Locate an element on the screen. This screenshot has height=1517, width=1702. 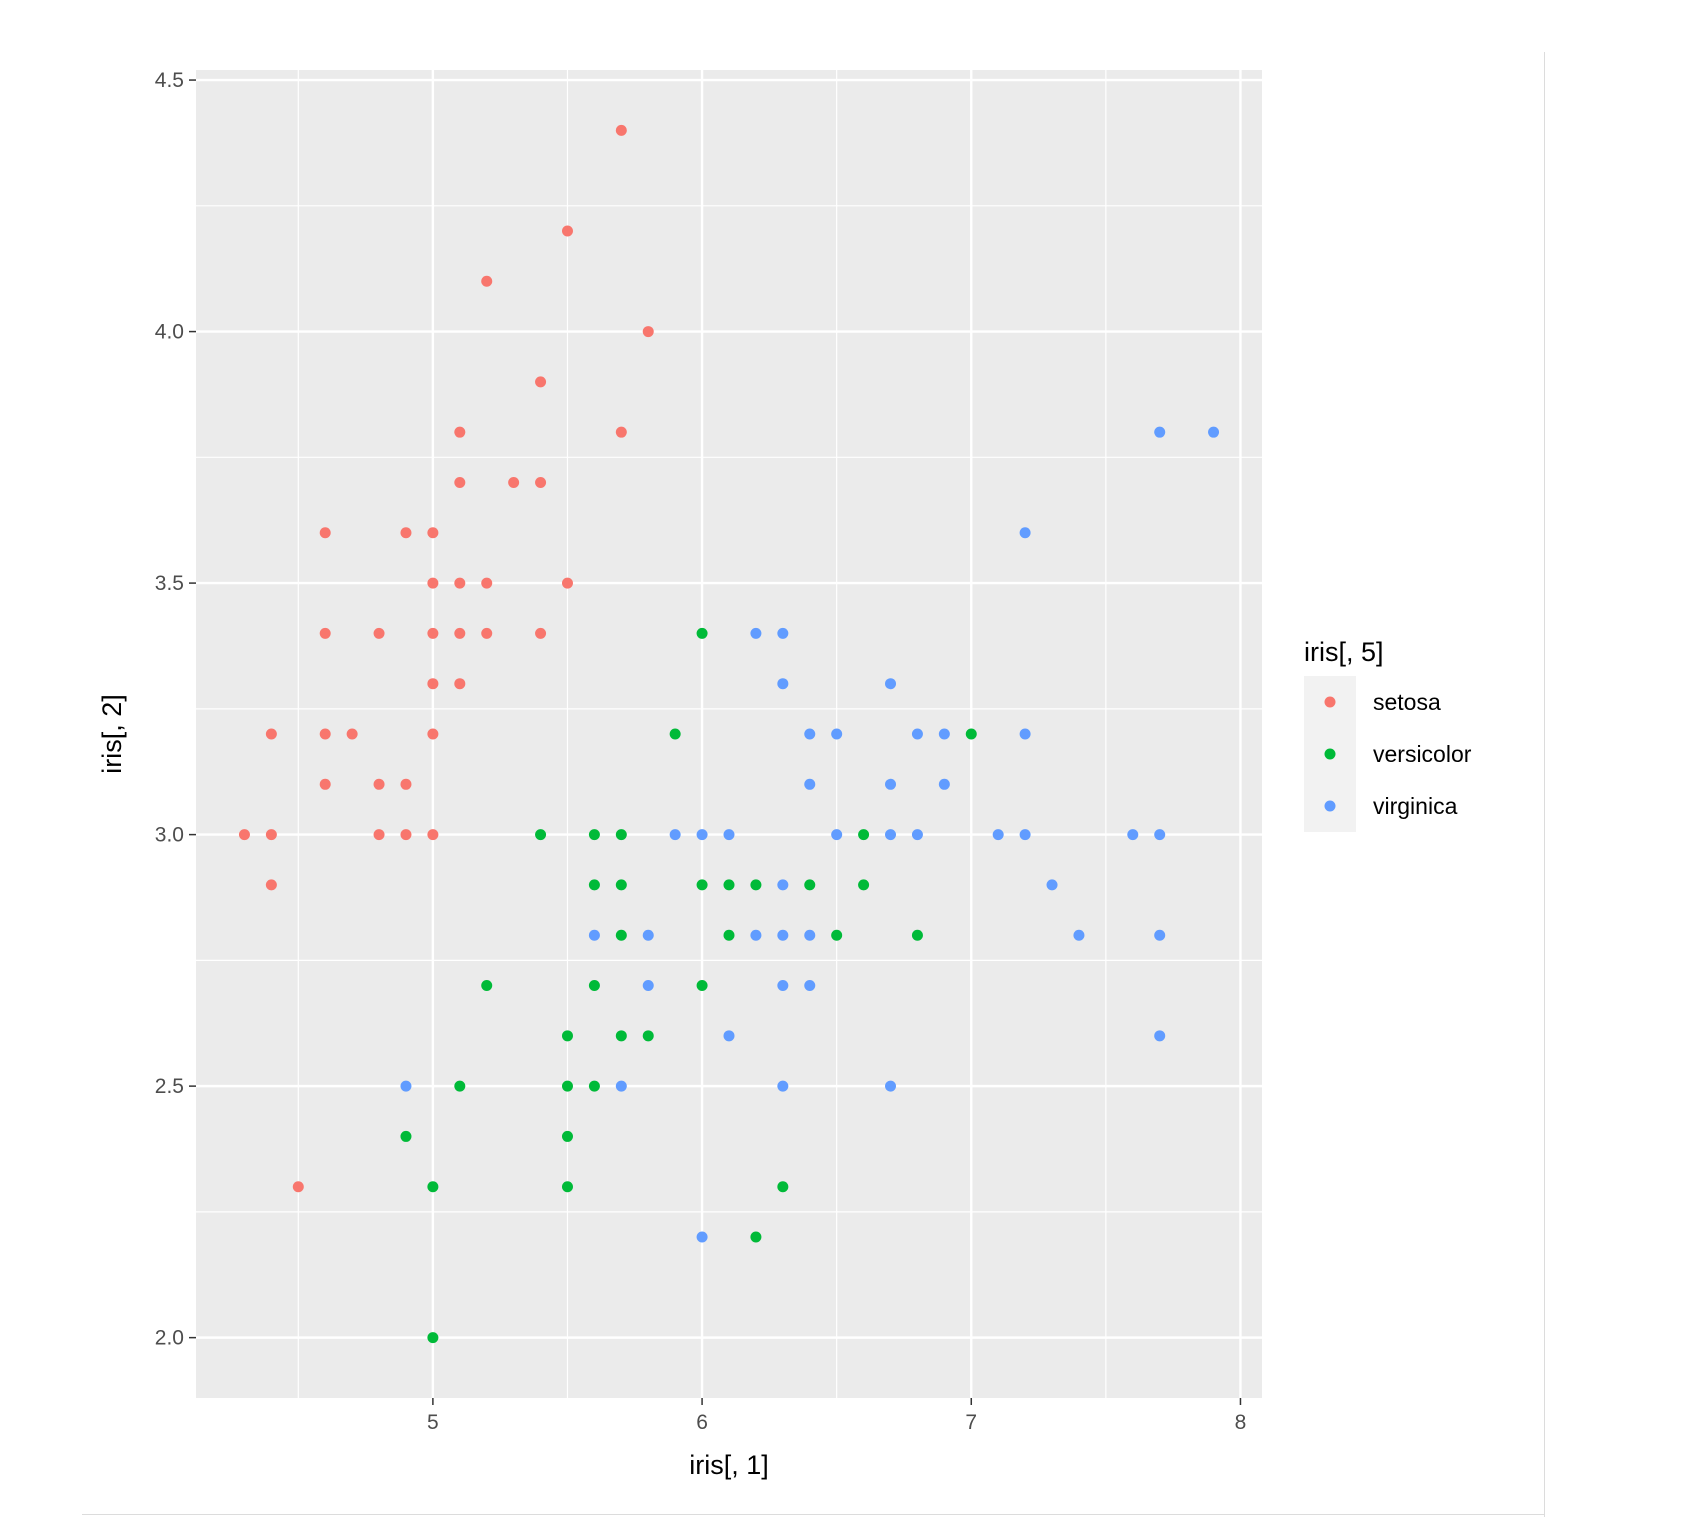
legend-label: virginica is located at coordinates (1415, 806).